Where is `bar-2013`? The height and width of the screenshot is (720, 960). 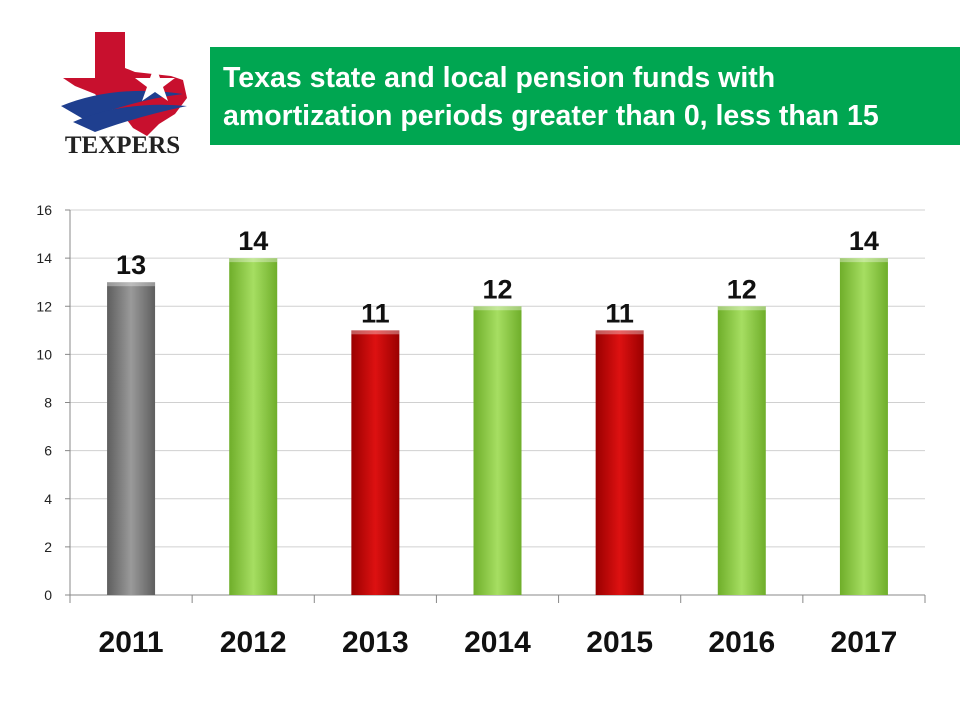
bar-2013 is located at coordinates (375, 461).